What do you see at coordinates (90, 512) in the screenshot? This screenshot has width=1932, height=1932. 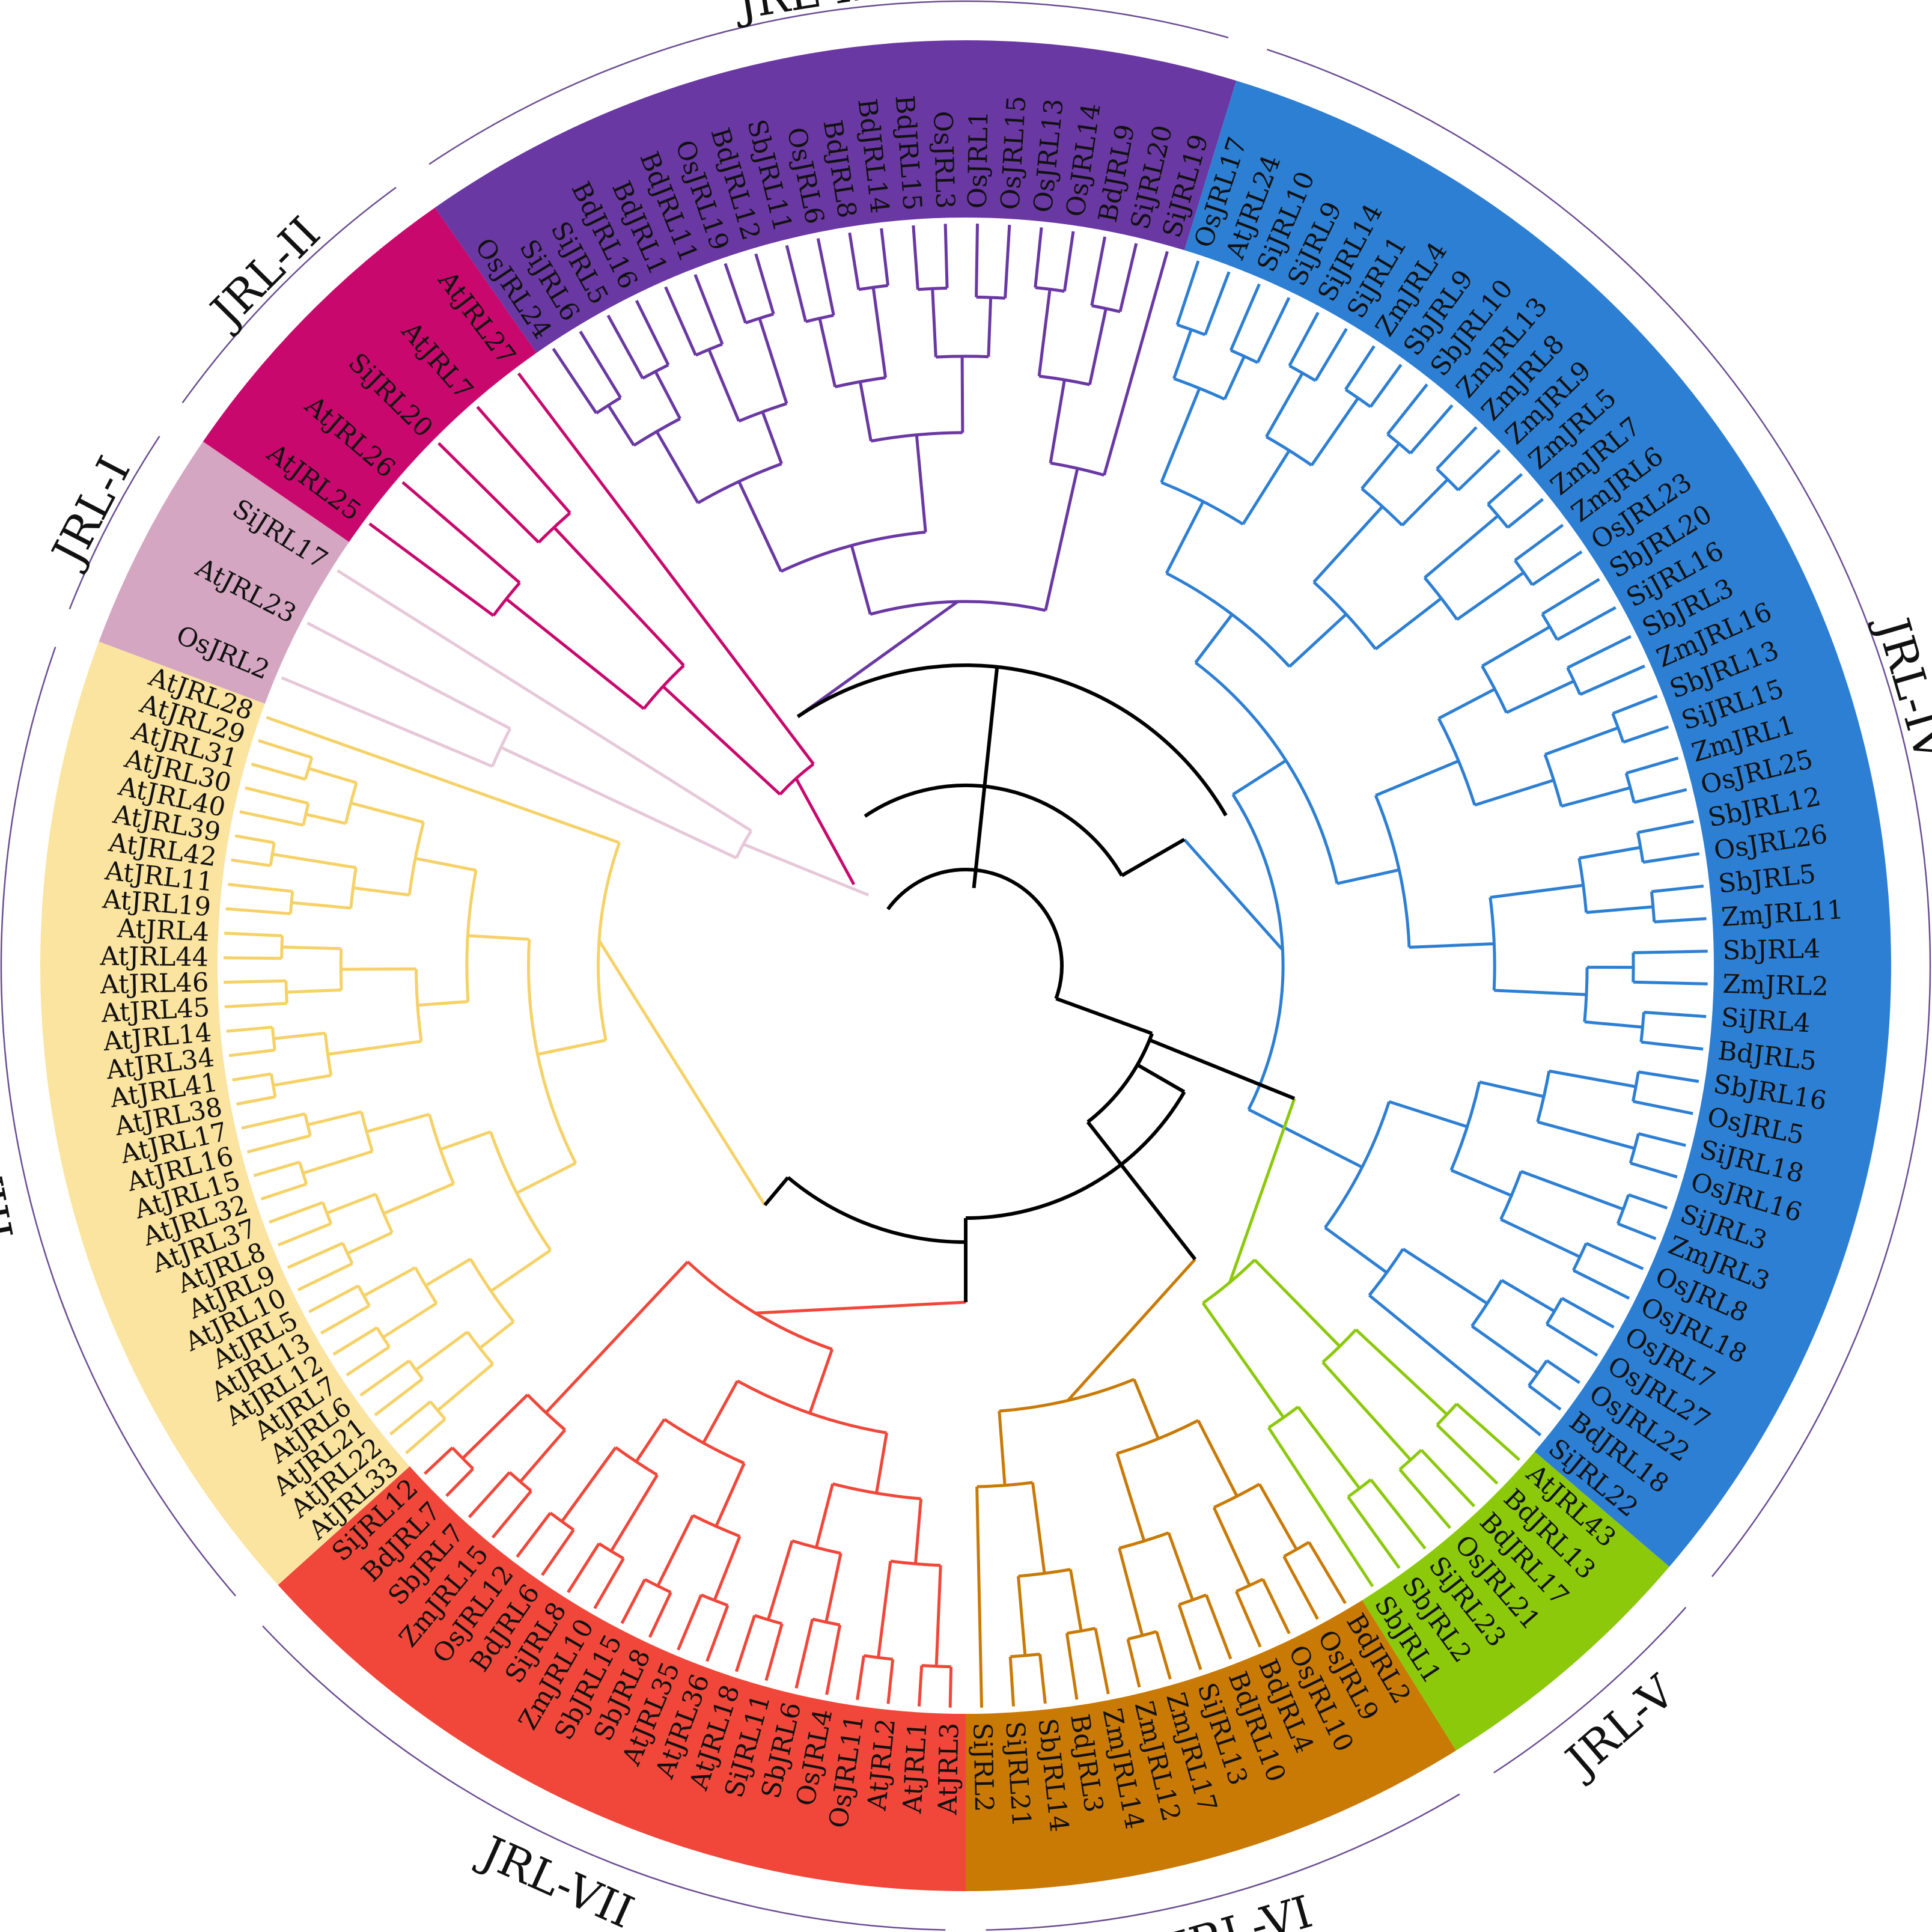 I see `clade-label-jrl-i: JRL-I` at bounding box center [90, 512].